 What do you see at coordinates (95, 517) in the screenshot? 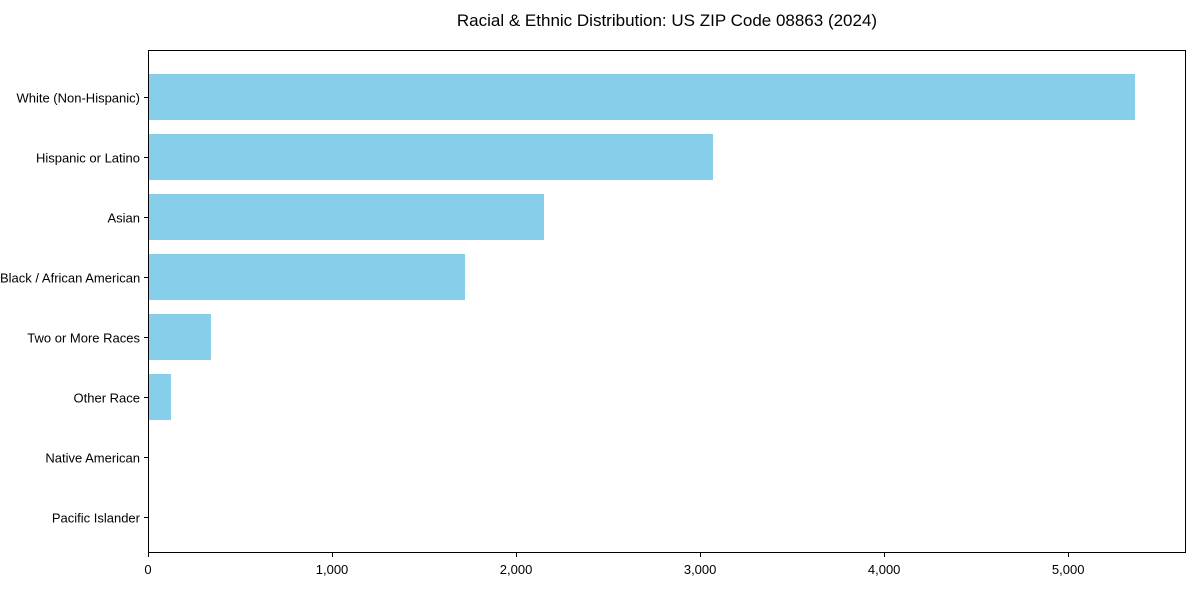
I see `y-tick-label: Pacific Islander` at bounding box center [95, 517].